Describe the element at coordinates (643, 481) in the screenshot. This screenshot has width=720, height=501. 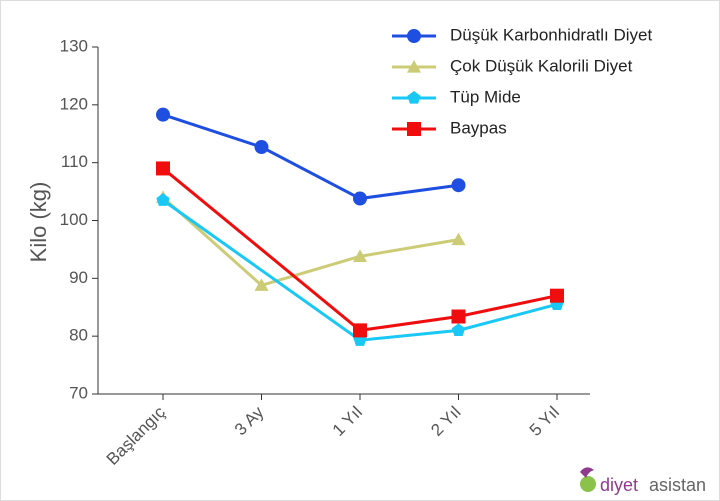
I see `logo: diyet asistan` at that location.